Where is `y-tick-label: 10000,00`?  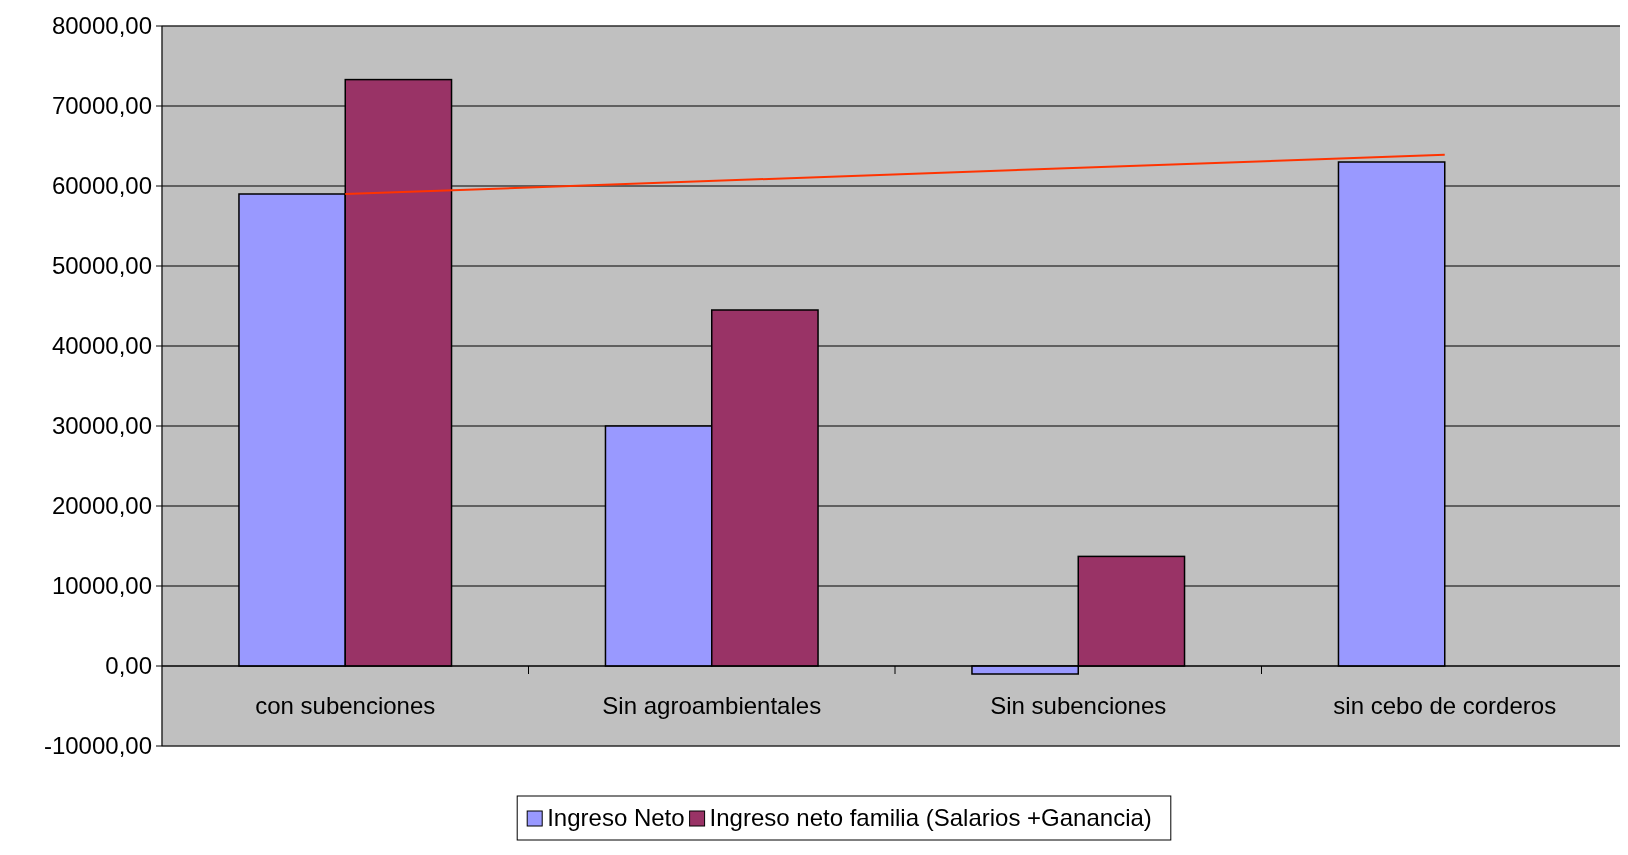
y-tick-label: 10000,00 is located at coordinates (101, 586).